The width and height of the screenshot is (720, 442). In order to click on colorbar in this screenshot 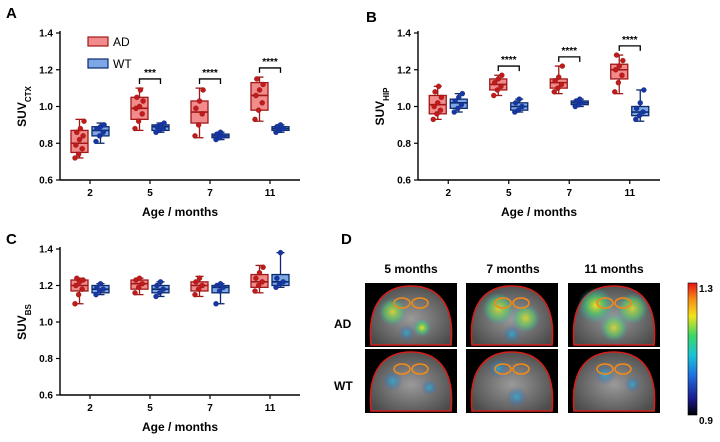, I will do `click(692, 349)`.